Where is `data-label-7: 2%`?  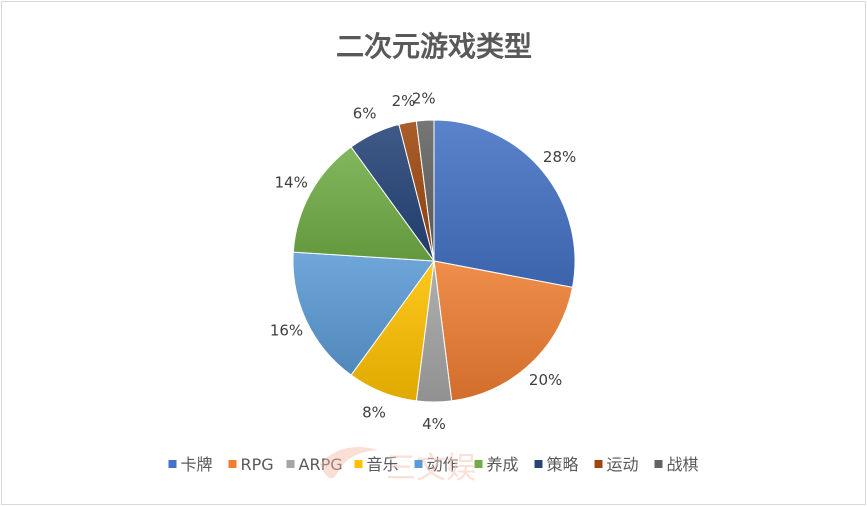
data-label-7: 2% is located at coordinates (404, 101).